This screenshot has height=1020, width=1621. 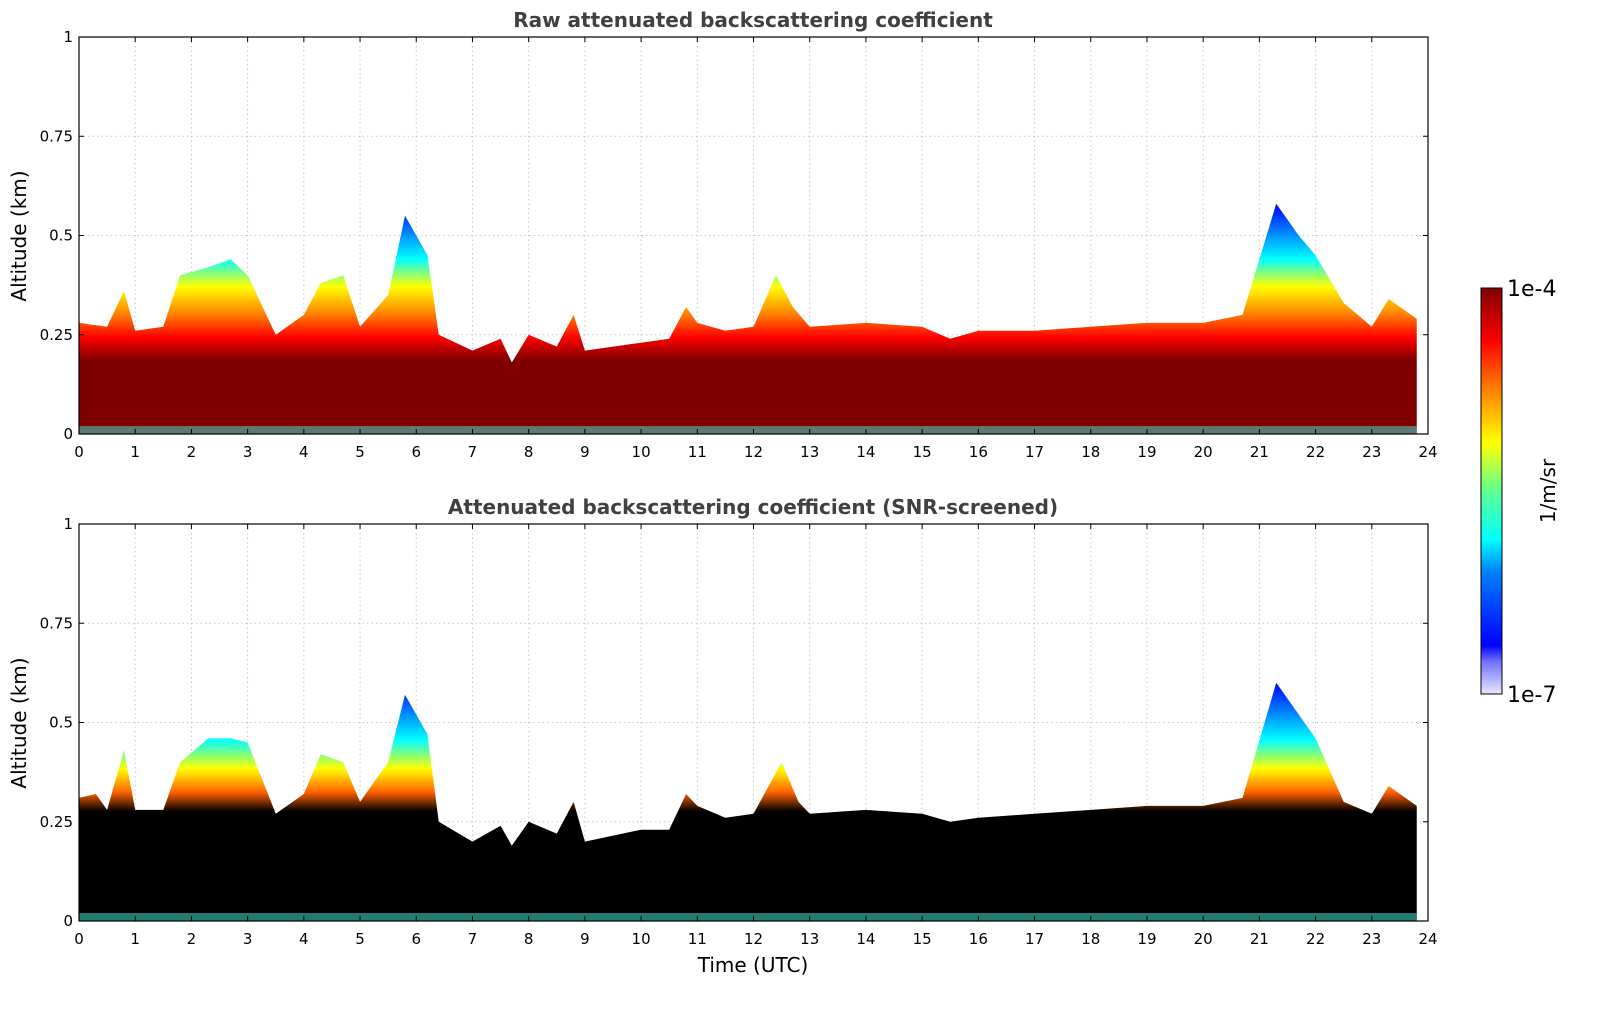 I want to click on colorbar-gradient, so click(x=1491, y=491).